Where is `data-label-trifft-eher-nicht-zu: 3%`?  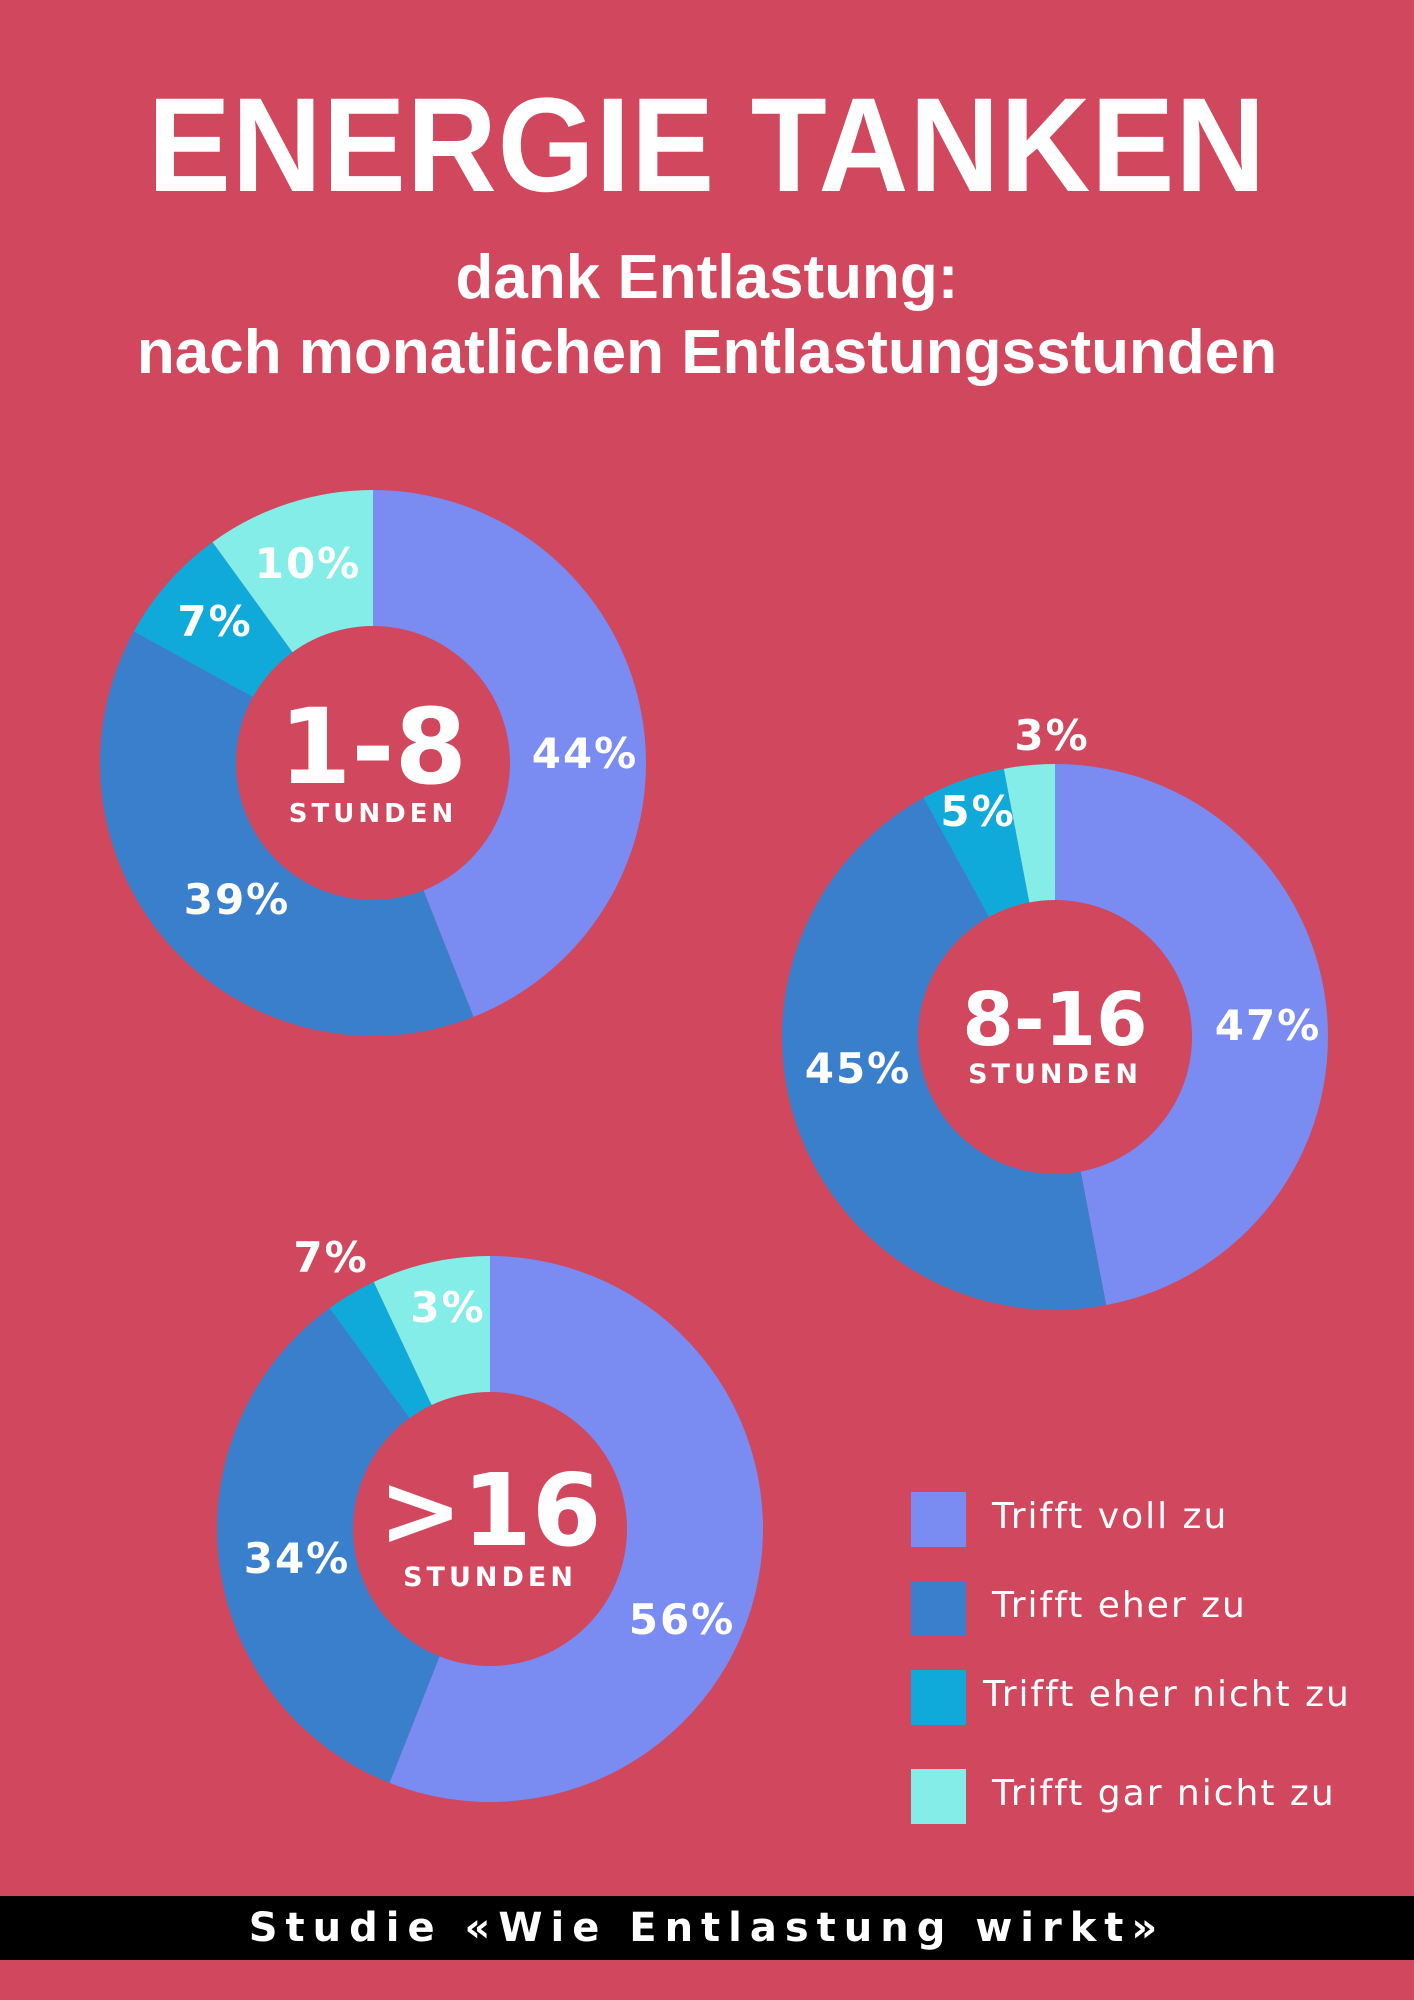
data-label-trifft-eher-nicht-zu: 3% is located at coordinates (447, 1307).